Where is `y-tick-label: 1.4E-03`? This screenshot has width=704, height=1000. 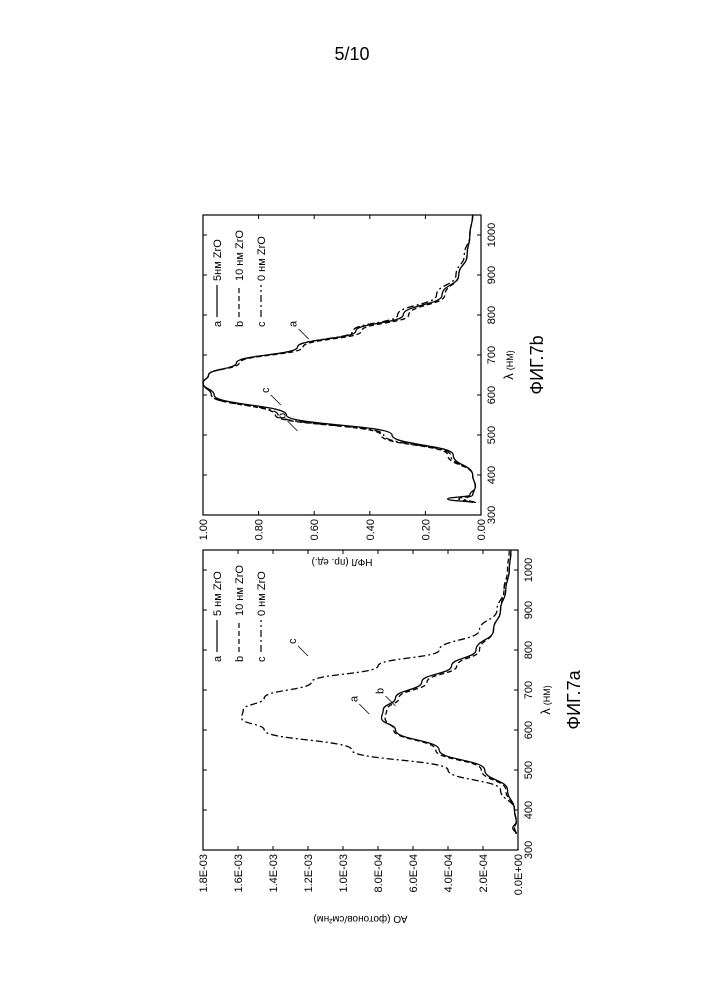 y-tick-label: 1.4E-03 is located at coordinates (274, 873).